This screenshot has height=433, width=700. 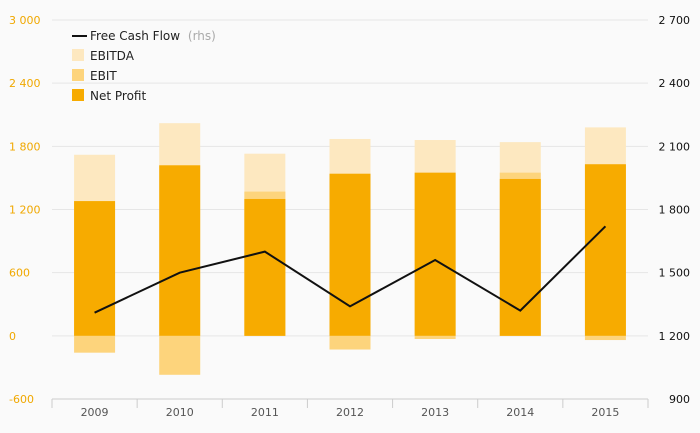 I want to click on legend-ebitda-label: EBITDA, so click(x=112, y=56).